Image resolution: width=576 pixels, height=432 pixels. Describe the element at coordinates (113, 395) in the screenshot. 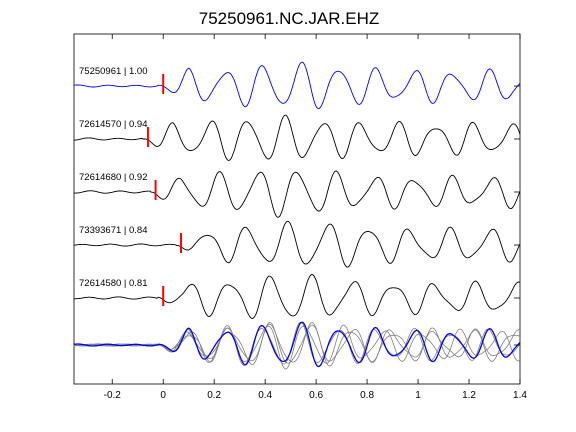

I see `x-tick-label: -0.2` at that location.